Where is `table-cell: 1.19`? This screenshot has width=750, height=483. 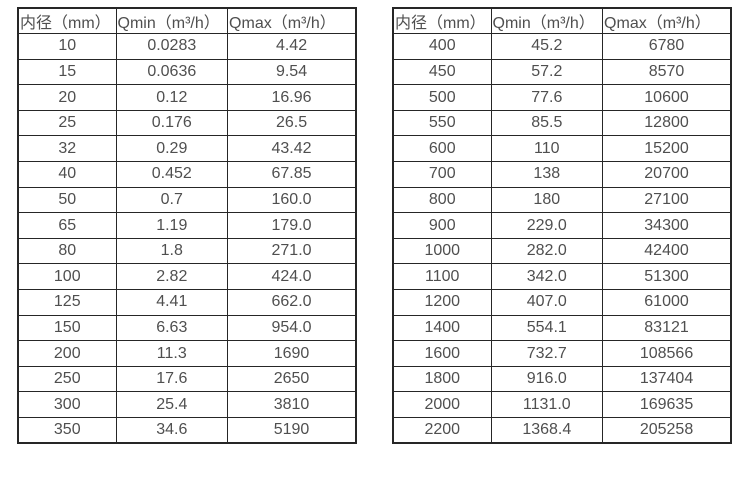
table-cell: 1.19 is located at coordinates (172, 225).